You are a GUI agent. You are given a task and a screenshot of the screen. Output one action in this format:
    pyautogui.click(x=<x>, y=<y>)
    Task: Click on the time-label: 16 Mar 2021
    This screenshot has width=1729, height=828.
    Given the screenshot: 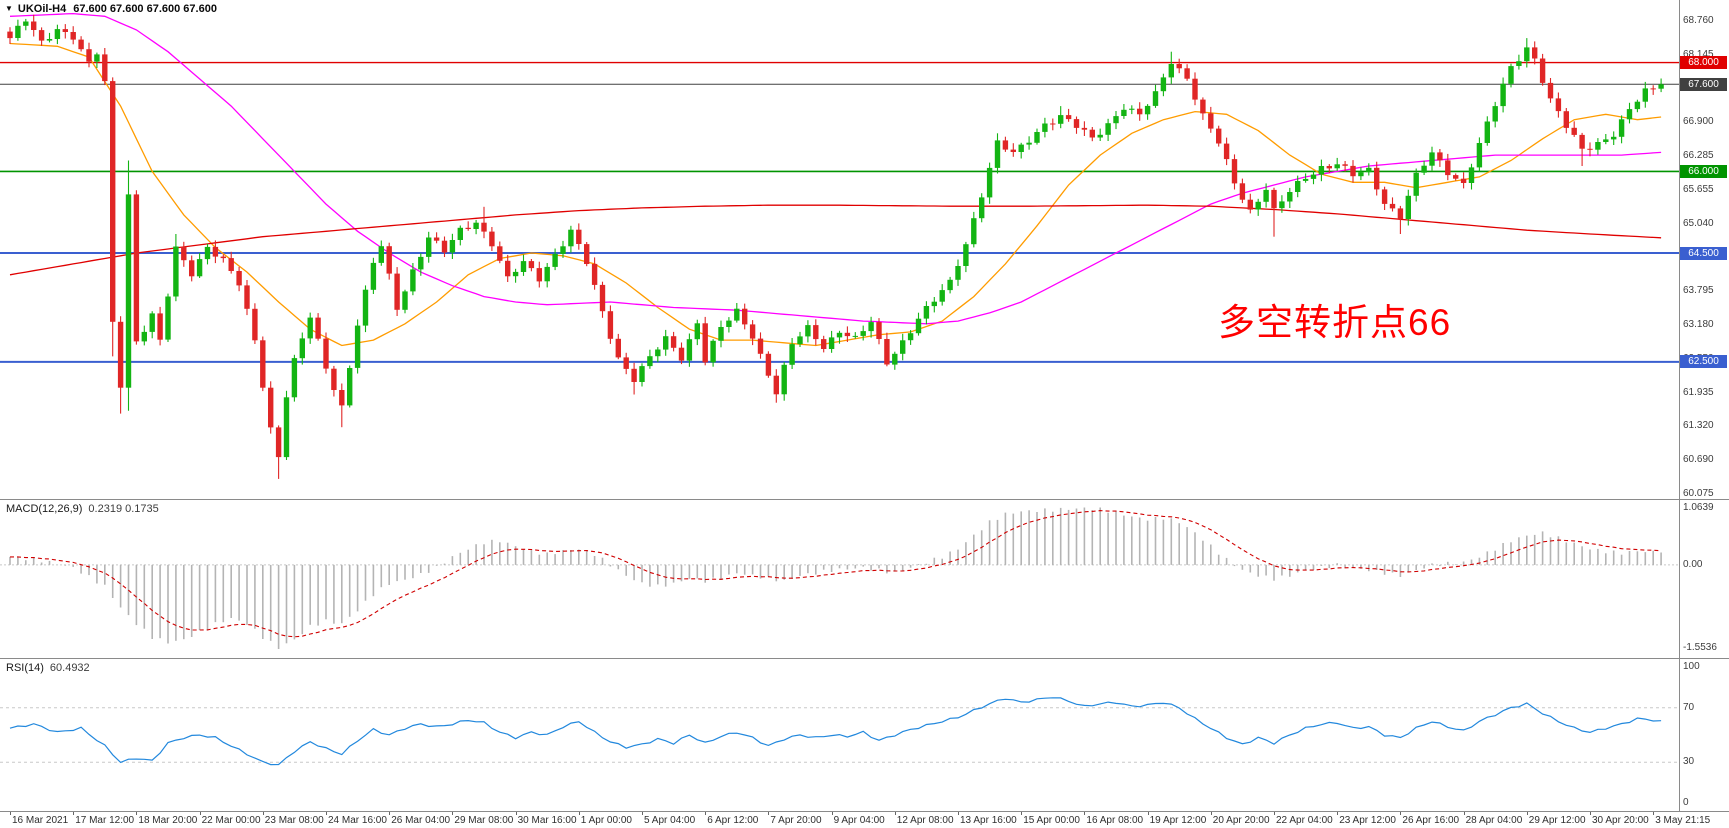 What is the action you would take?
    pyautogui.click(x=40, y=820)
    